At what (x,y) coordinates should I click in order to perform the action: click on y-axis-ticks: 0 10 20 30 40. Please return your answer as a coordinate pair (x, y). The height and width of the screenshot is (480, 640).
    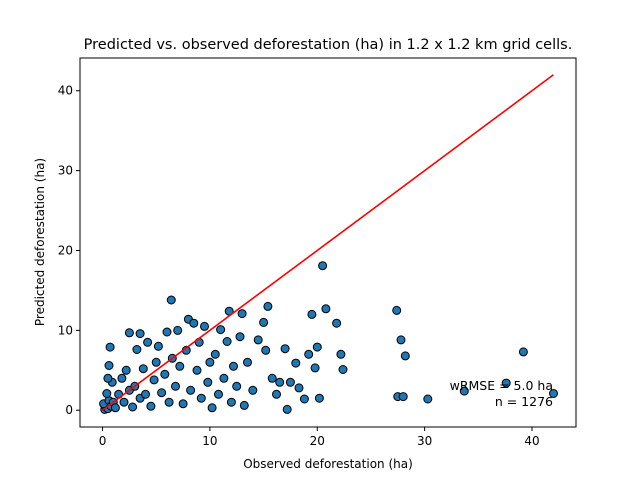
    Looking at the image, I should click on (69, 250).